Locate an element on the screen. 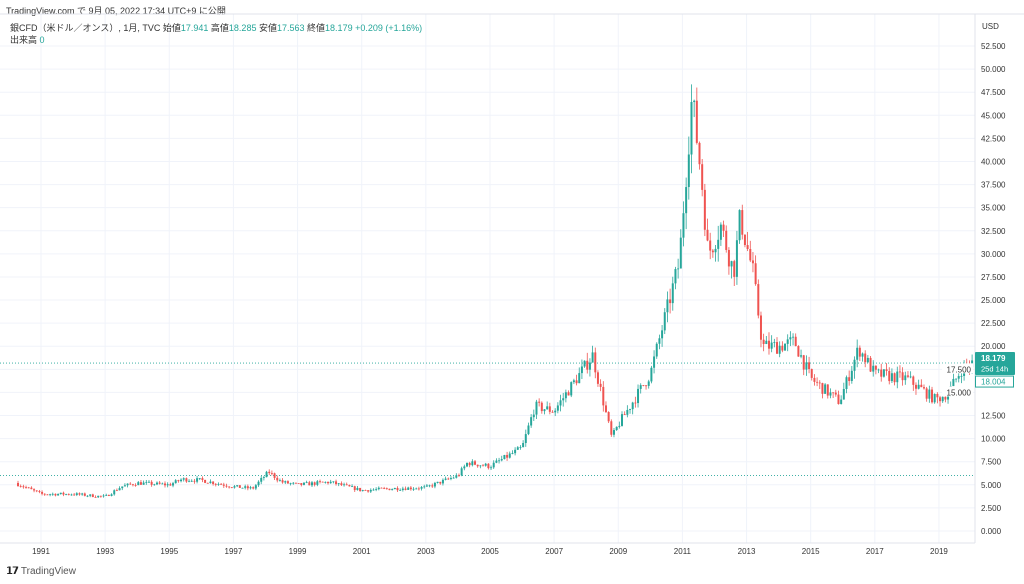 The image size is (1024, 584). x-tick-label: 2001 is located at coordinates (362, 551).